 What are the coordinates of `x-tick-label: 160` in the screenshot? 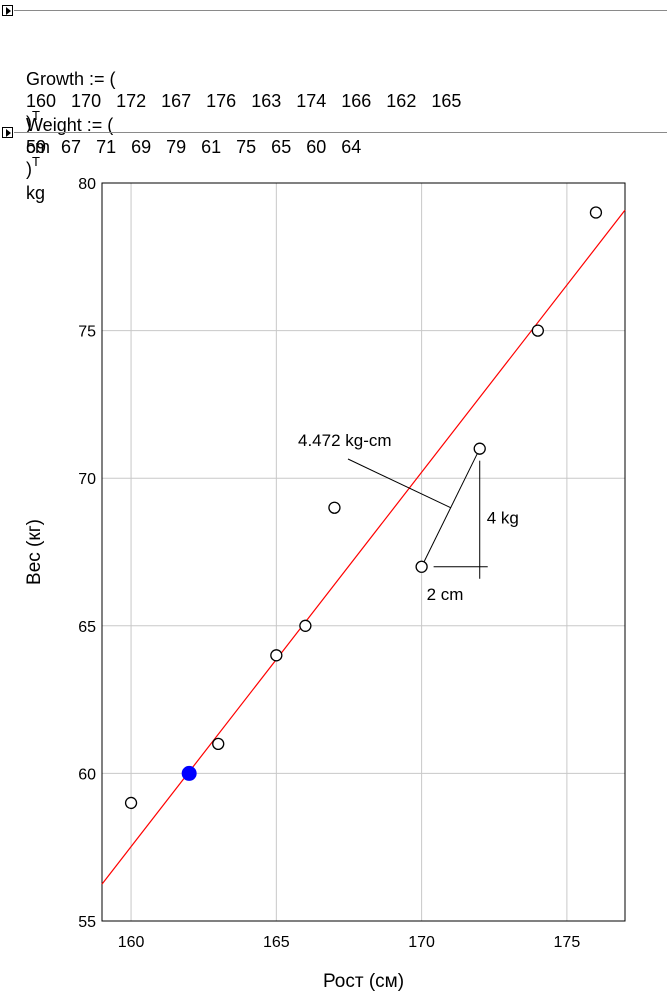 It's located at (131, 942).